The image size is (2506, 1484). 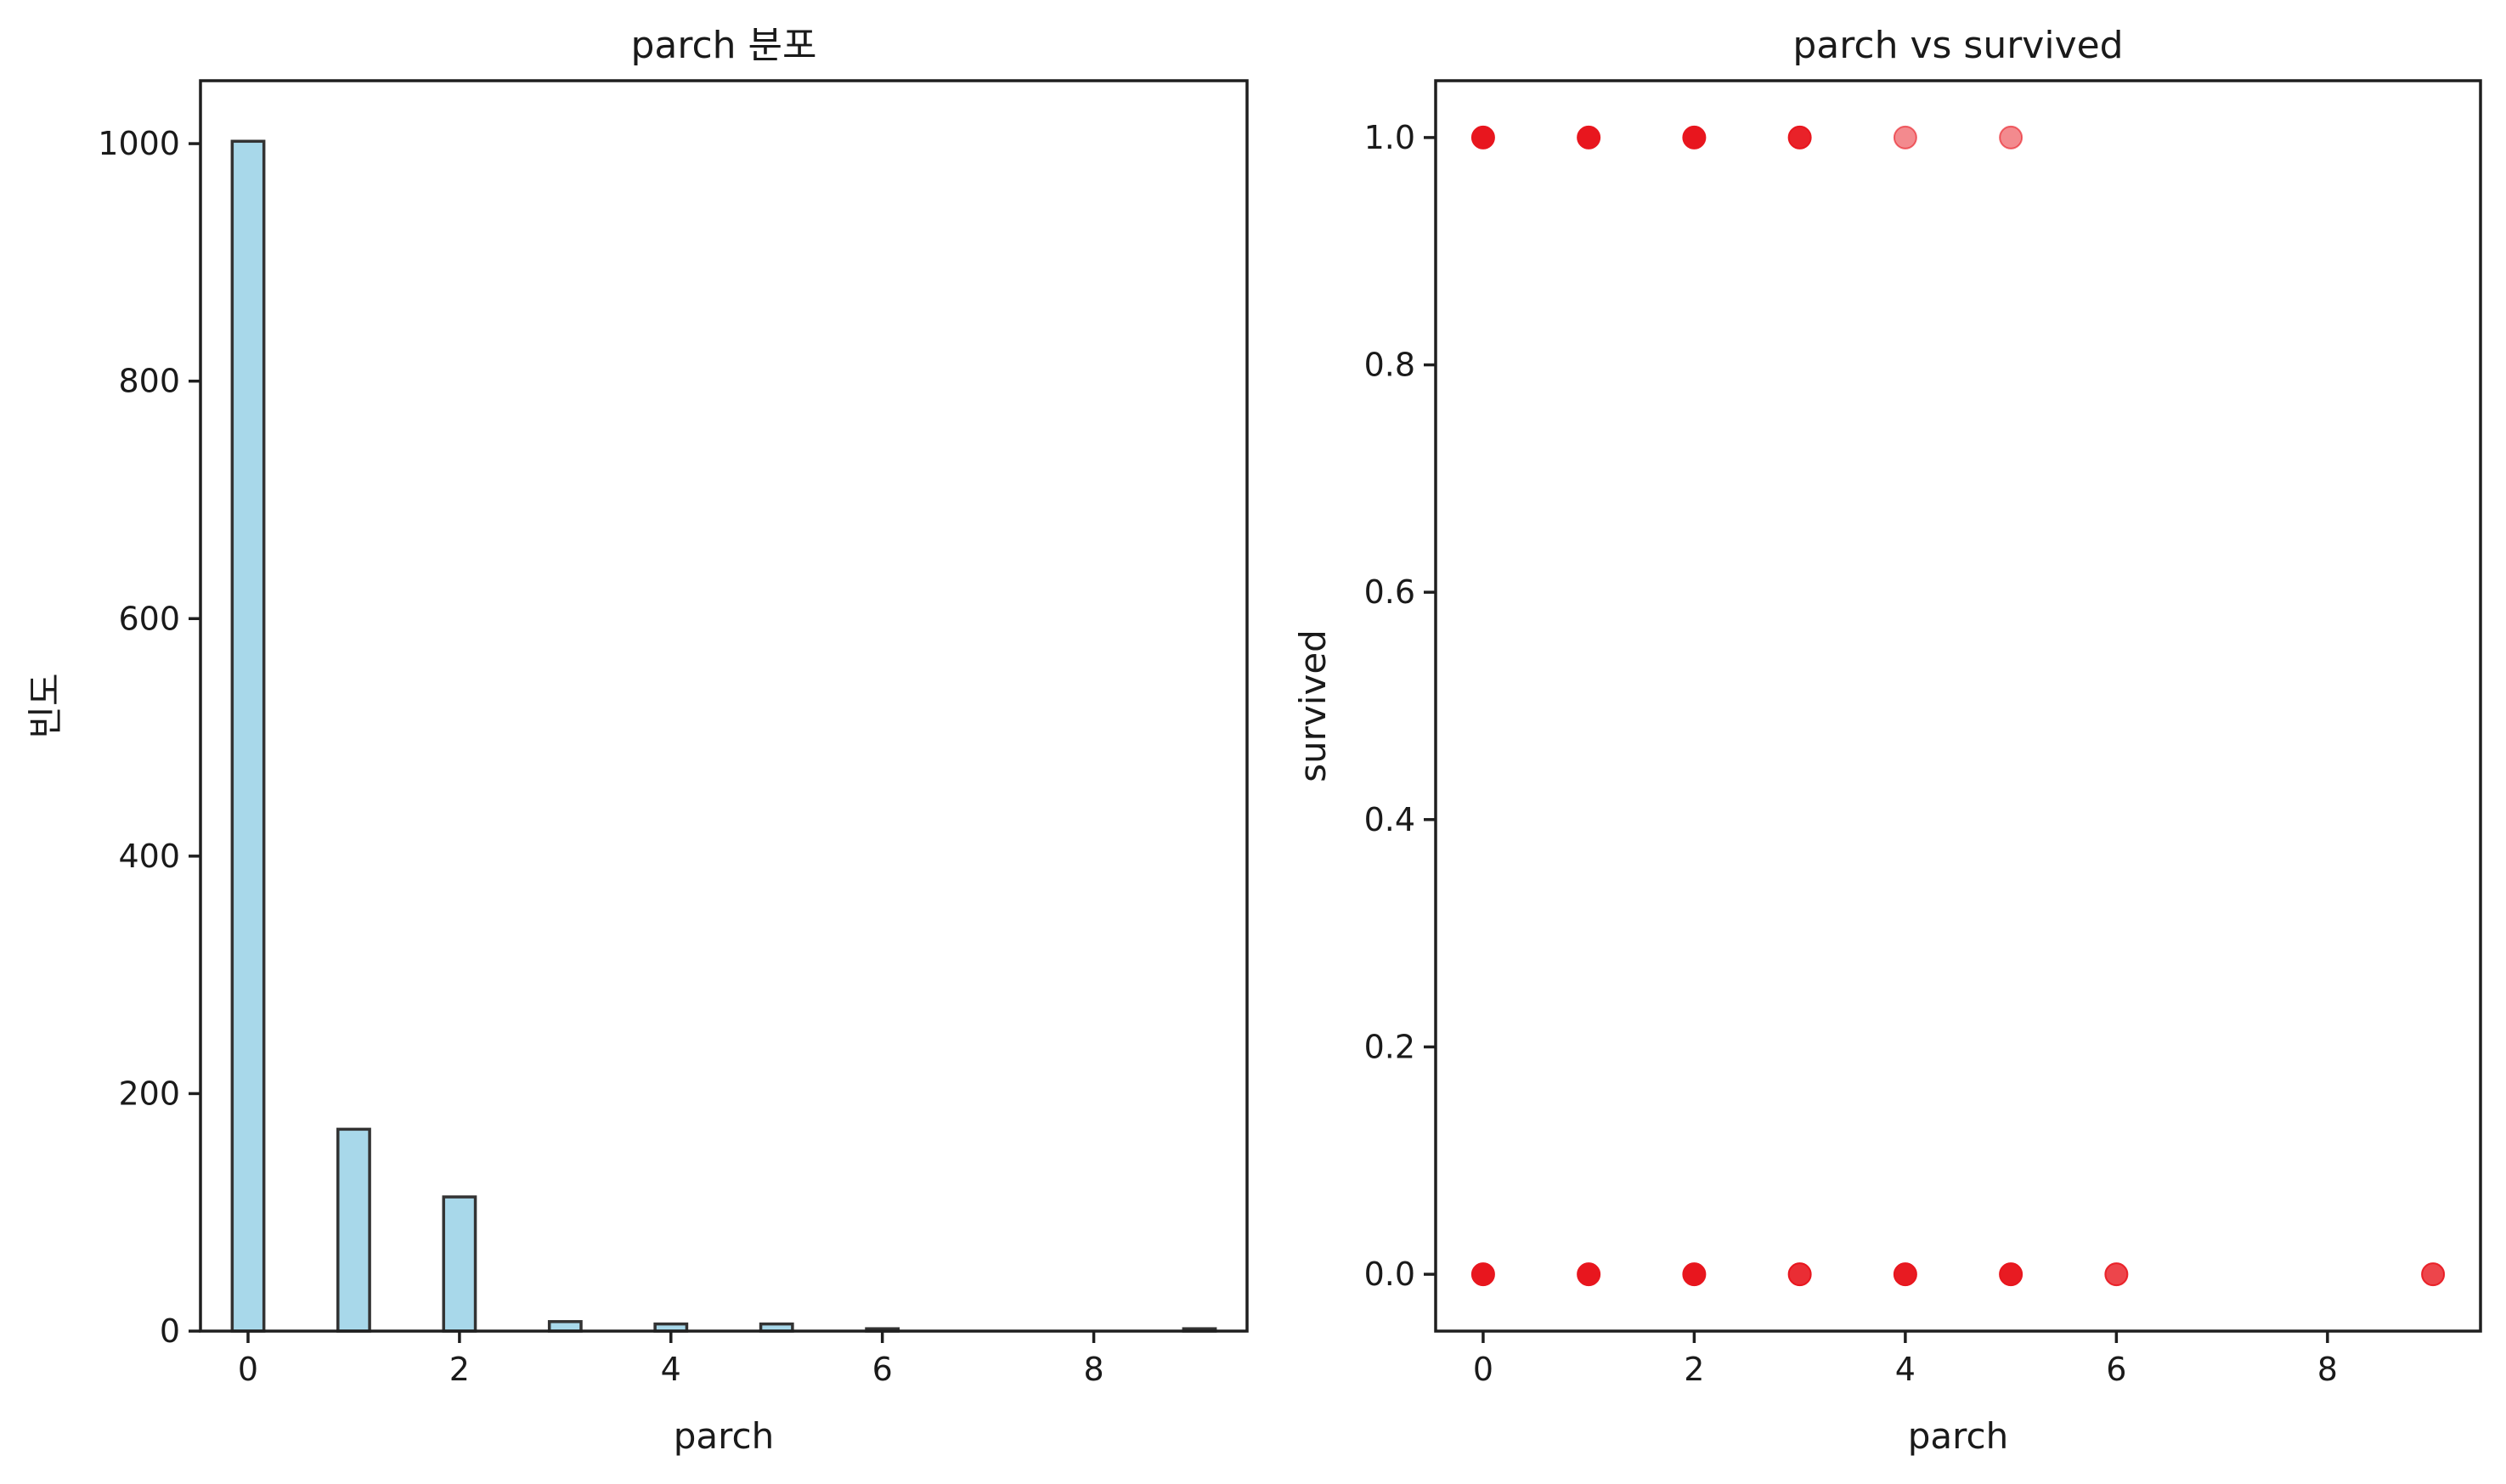 What do you see at coordinates (1390, 819) in the screenshot?
I see `scatter-y-tick-label-2: 0.4` at bounding box center [1390, 819].